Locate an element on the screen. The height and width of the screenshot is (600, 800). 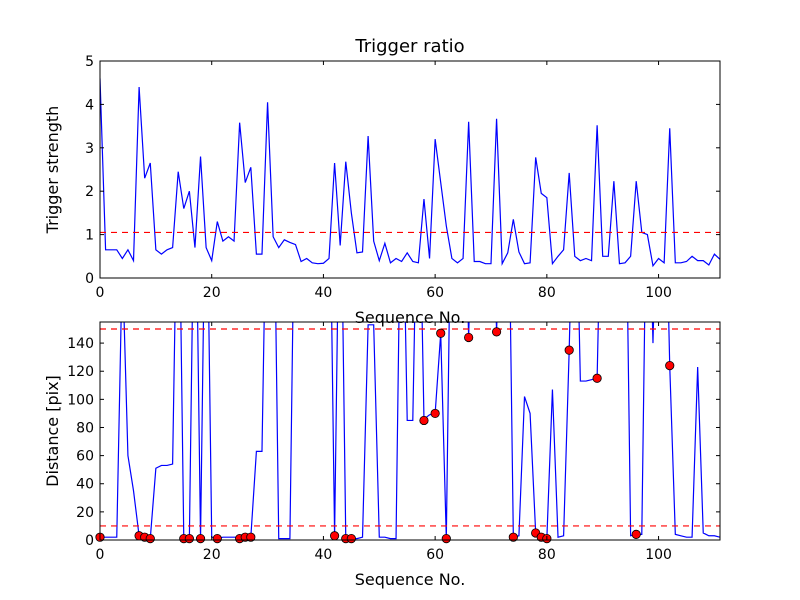
y-axis-label: Distance [pix] is located at coordinates (52, 431).